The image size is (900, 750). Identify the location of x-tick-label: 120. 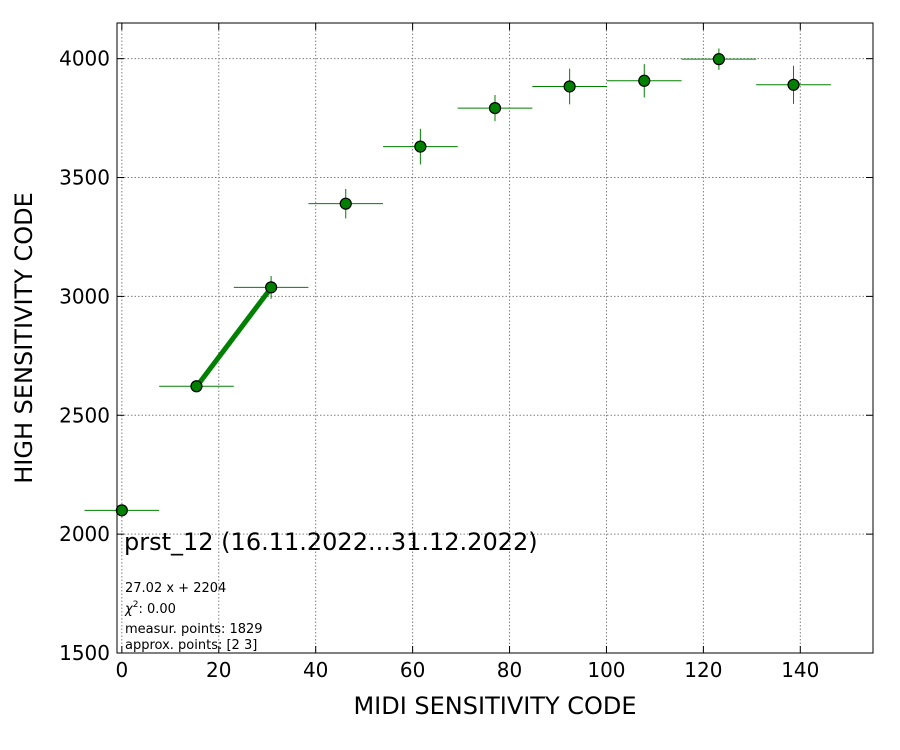
(703, 670).